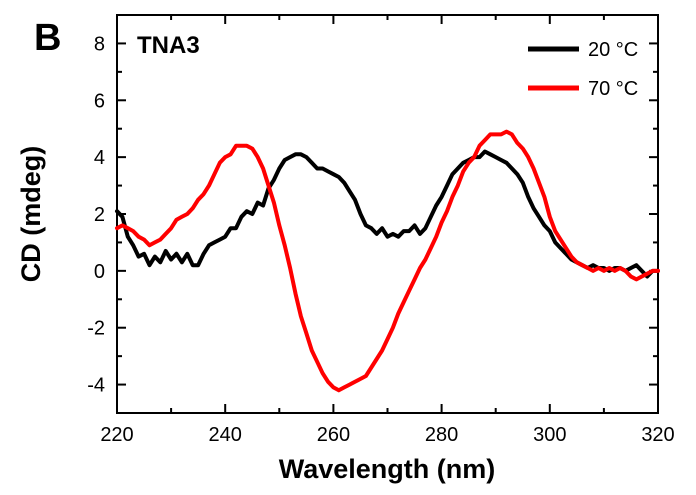  I want to click on y-tick-label: -4, so click(96, 386).